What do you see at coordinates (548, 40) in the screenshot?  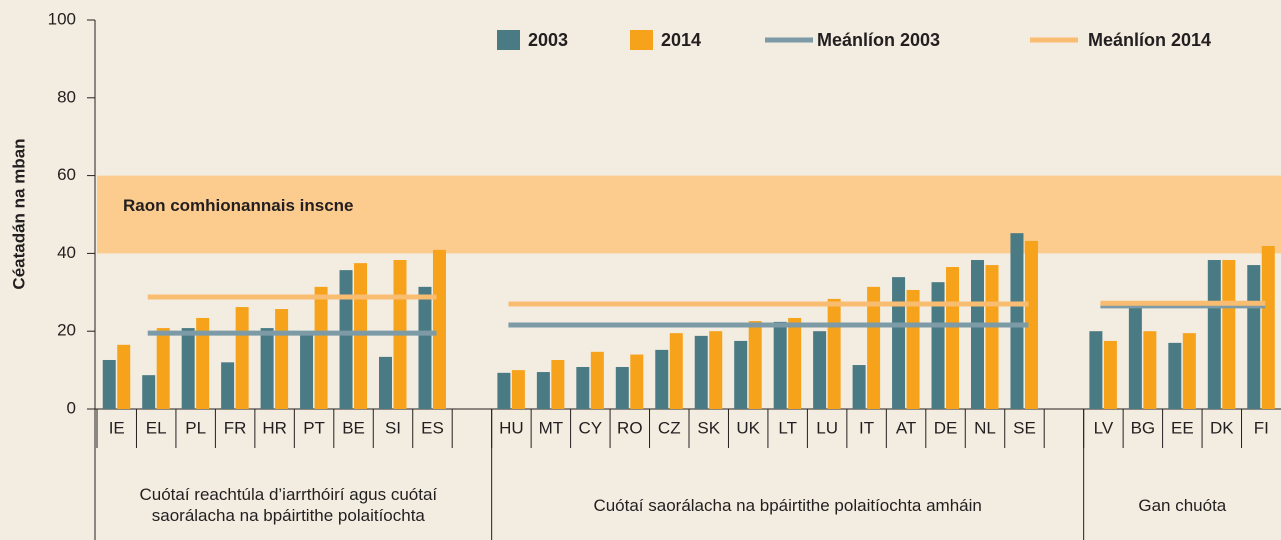 I see `legend-label: 2003` at bounding box center [548, 40].